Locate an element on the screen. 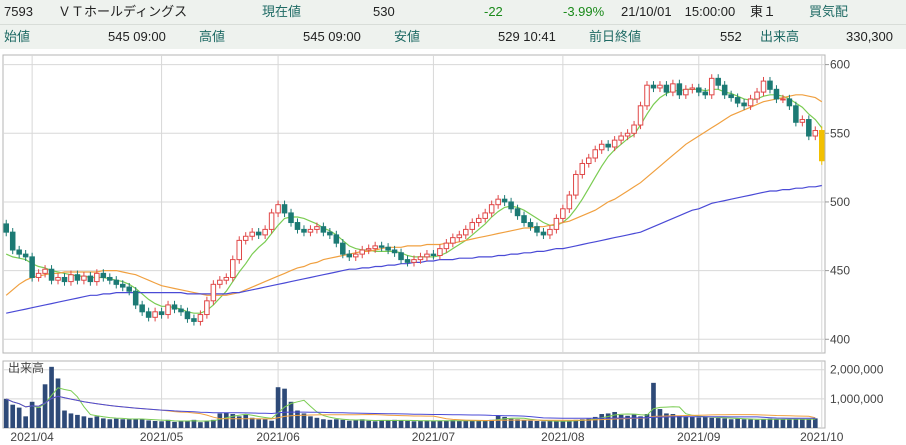  price-change: -22 is located at coordinates (493, 11).